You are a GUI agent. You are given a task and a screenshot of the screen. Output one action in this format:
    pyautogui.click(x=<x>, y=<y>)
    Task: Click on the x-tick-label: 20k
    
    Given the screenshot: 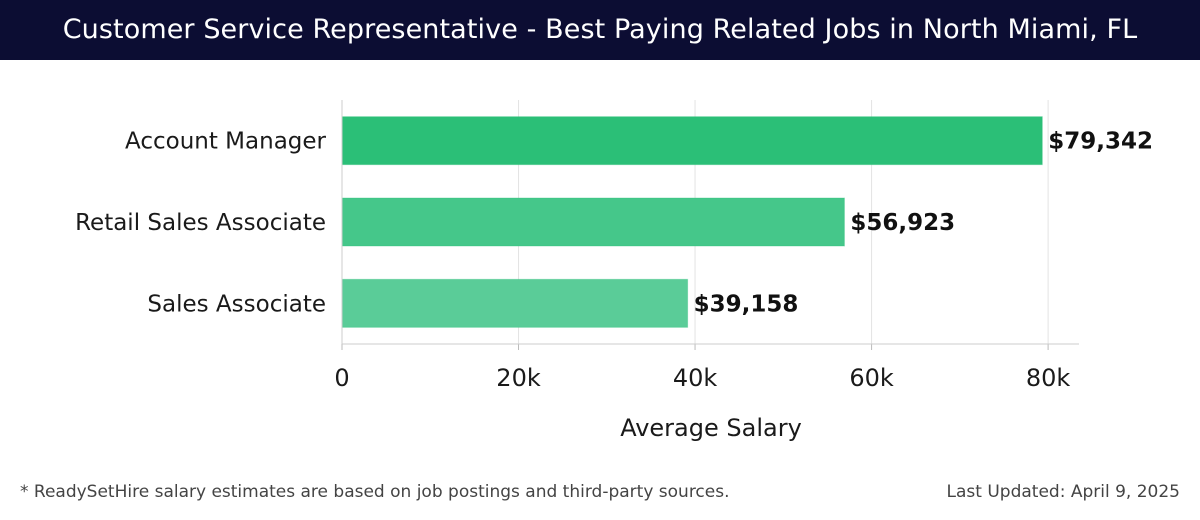 What is the action you would take?
    pyautogui.click(x=518, y=378)
    